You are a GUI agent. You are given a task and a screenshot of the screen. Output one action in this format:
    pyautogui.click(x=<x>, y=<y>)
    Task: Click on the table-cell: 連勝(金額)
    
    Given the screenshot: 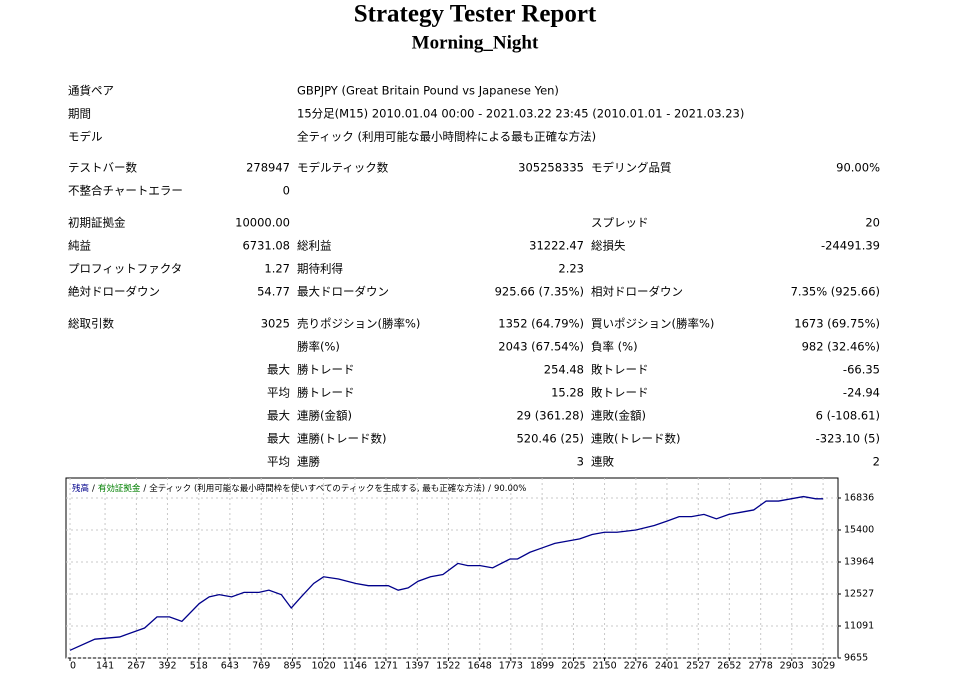 What is the action you would take?
    pyautogui.click(x=324, y=416)
    